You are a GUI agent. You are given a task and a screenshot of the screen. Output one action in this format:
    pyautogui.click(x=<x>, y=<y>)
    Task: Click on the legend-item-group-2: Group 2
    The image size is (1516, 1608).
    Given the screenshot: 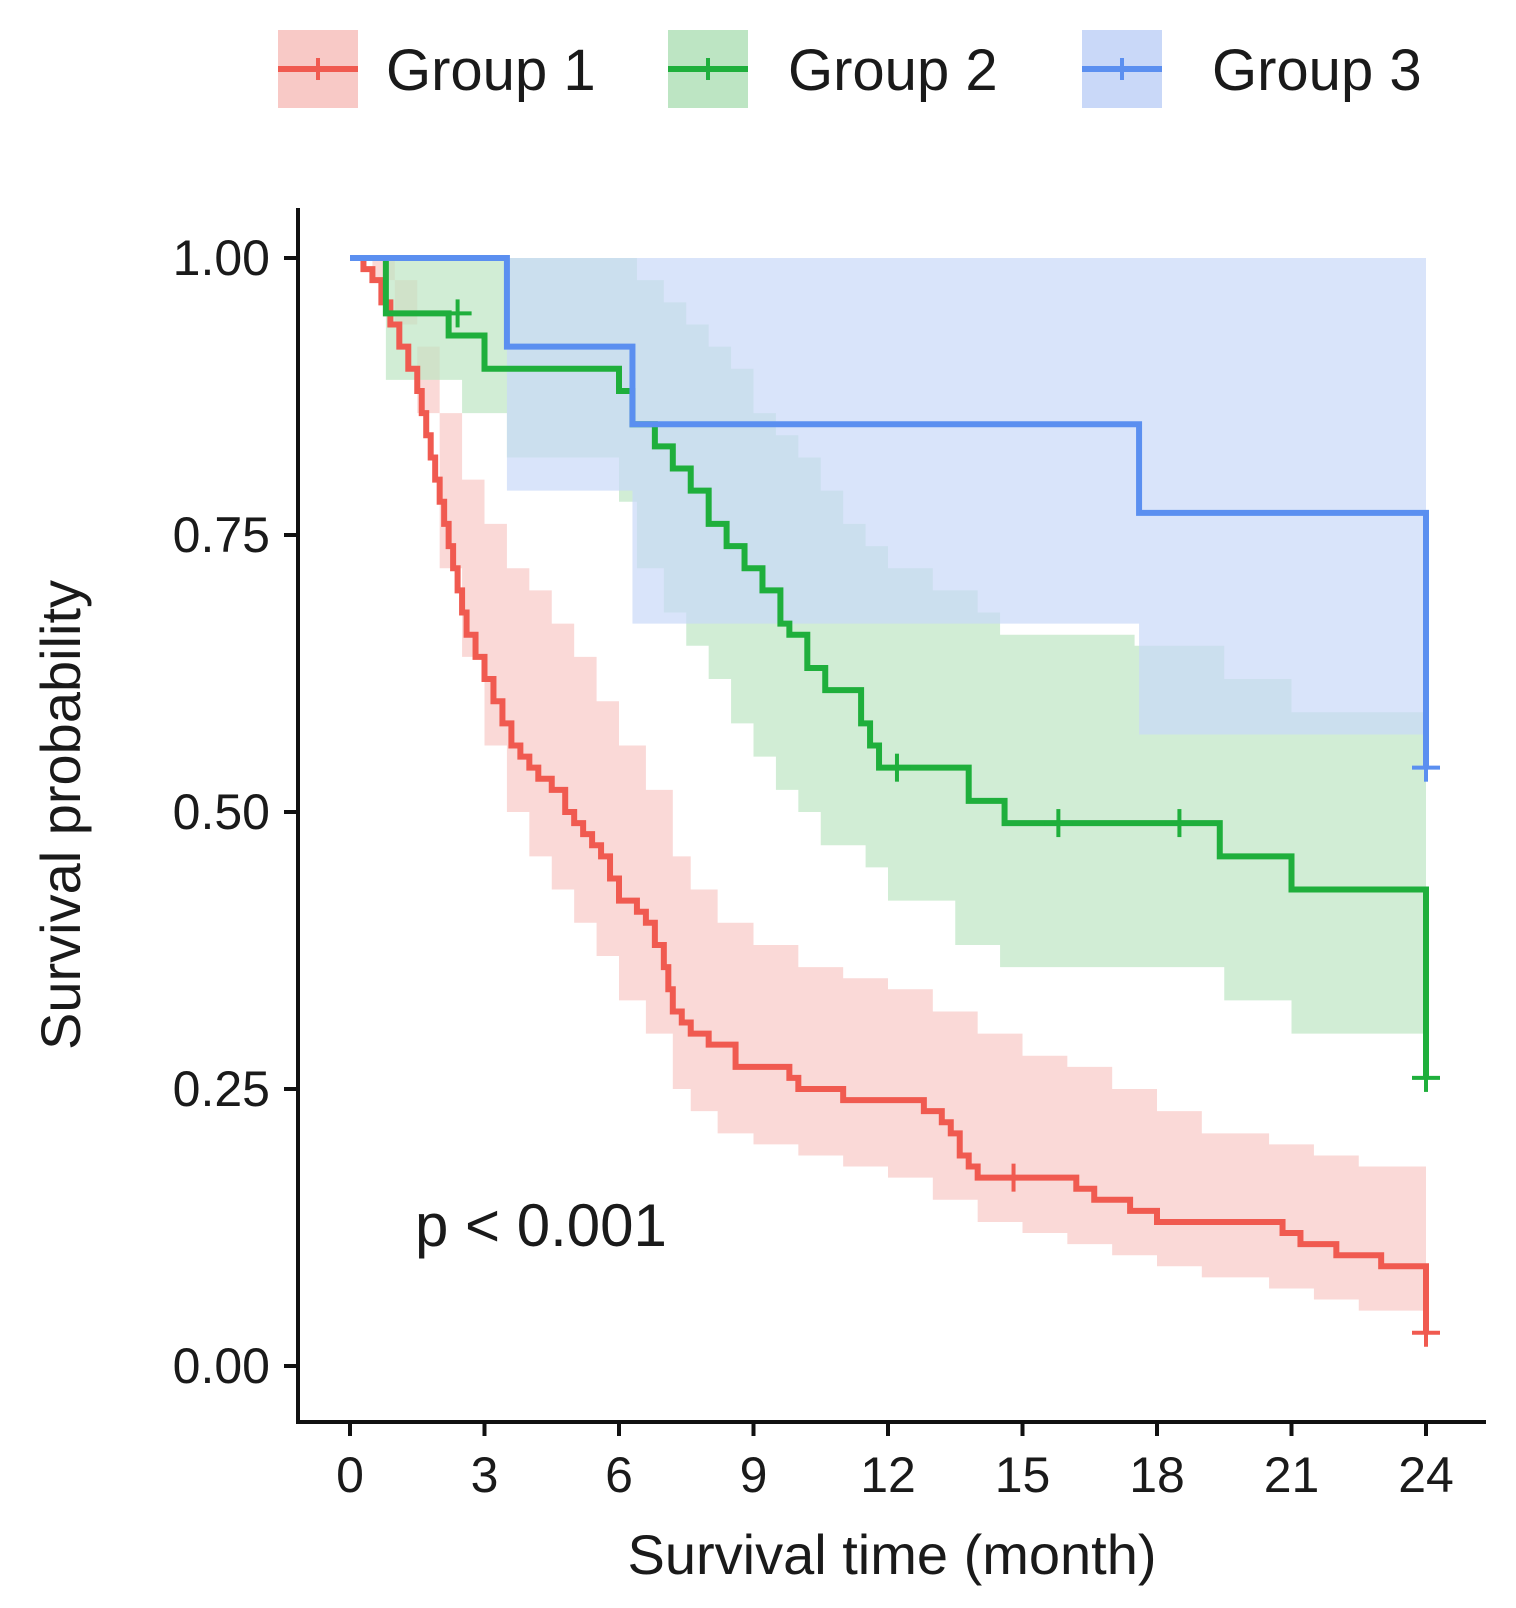 What is the action you would take?
    pyautogui.click(x=833, y=69)
    